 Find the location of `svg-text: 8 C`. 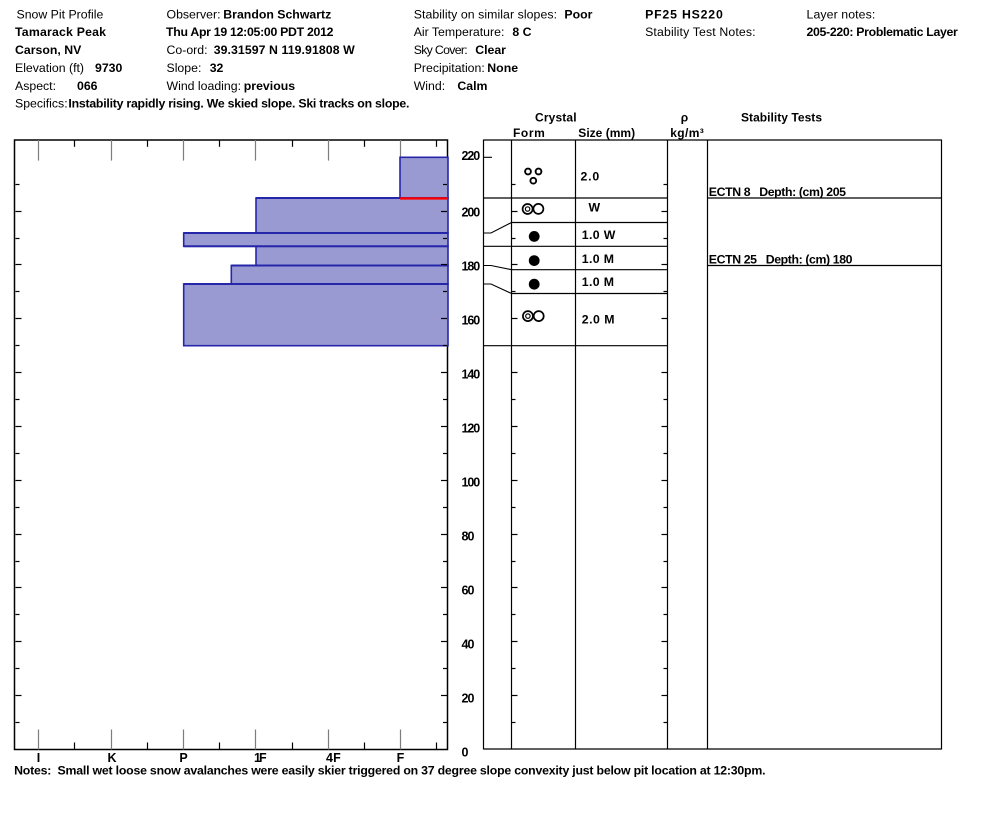

svg-text: 8 C is located at coordinates (521, 32).